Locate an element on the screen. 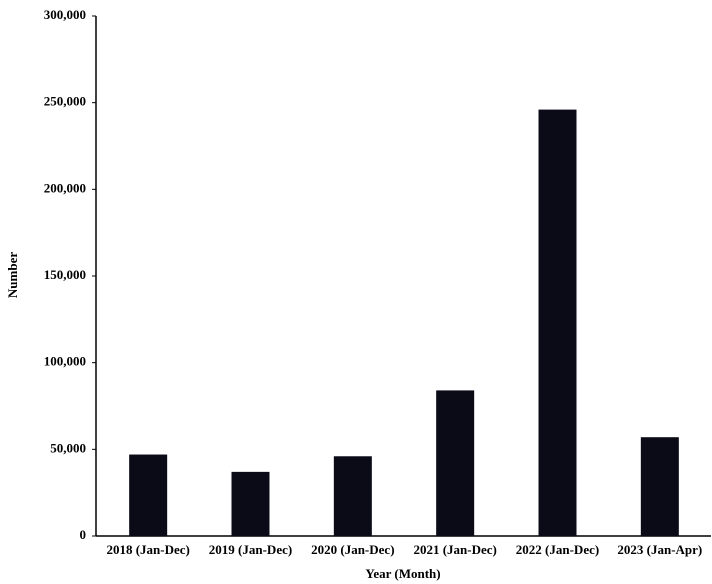 The height and width of the screenshot is (584, 712). y-tick-label: 300,000 is located at coordinates (65, 14).